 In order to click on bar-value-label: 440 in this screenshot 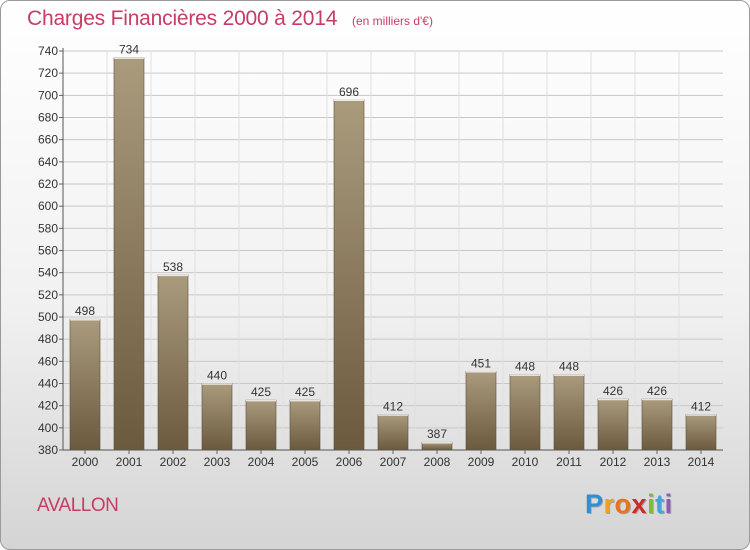, I will do `click(217, 376)`.